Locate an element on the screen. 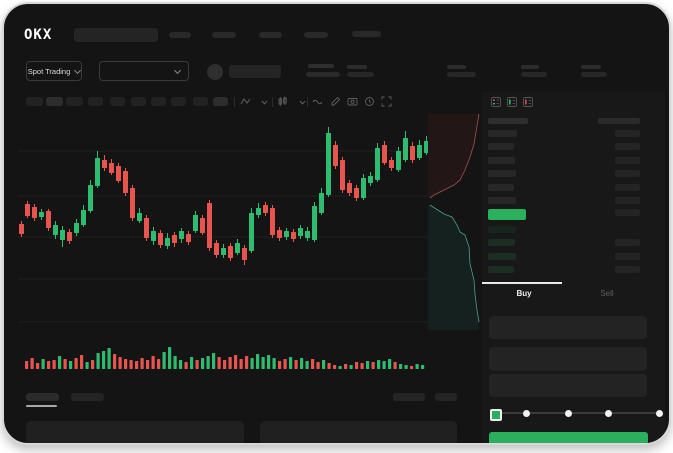  tab-buy: Buy is located at coordinates (524, 293).